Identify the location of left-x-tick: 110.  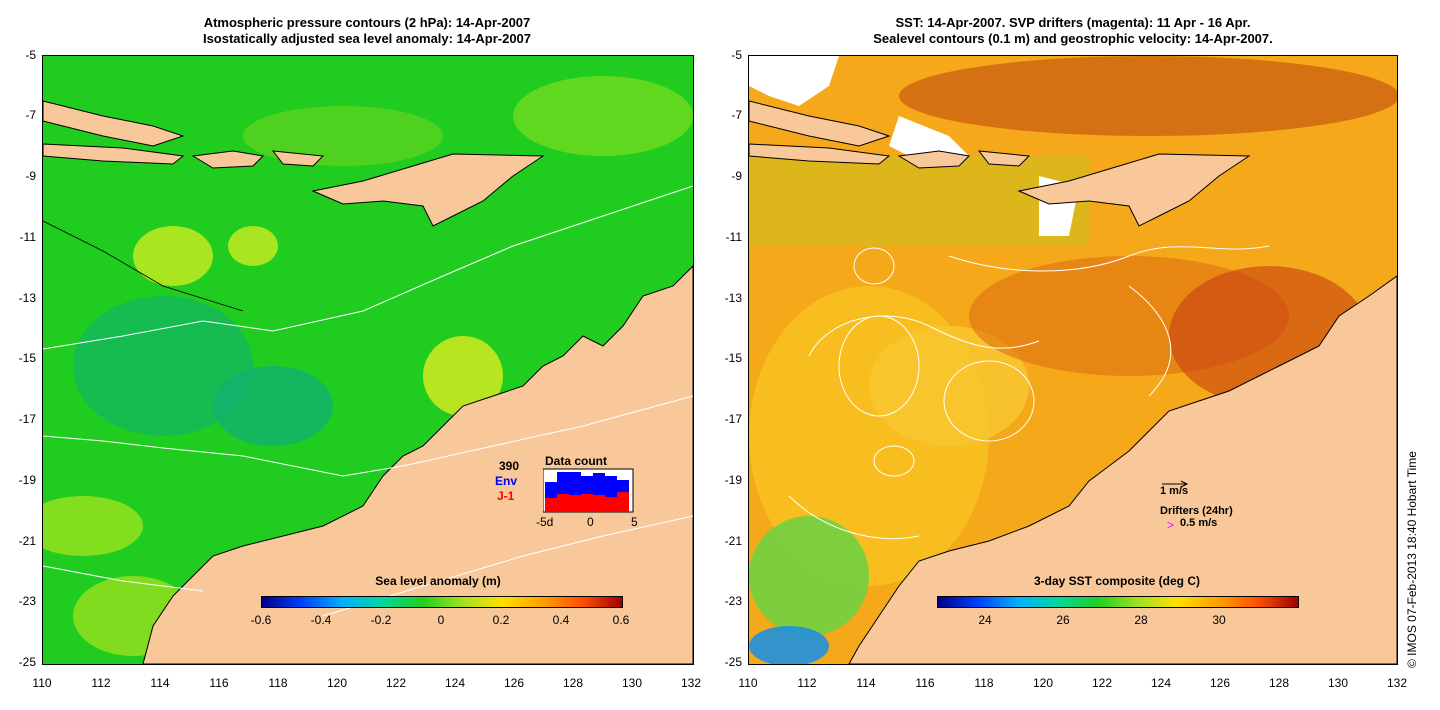
(42, 683).